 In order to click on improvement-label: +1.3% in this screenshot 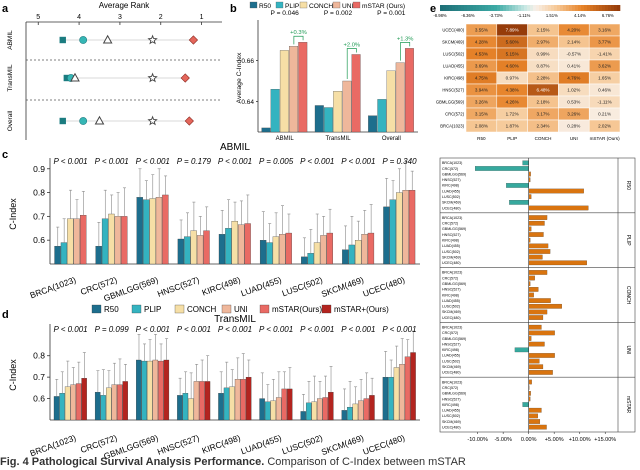, I will do `click(405, 39)`.